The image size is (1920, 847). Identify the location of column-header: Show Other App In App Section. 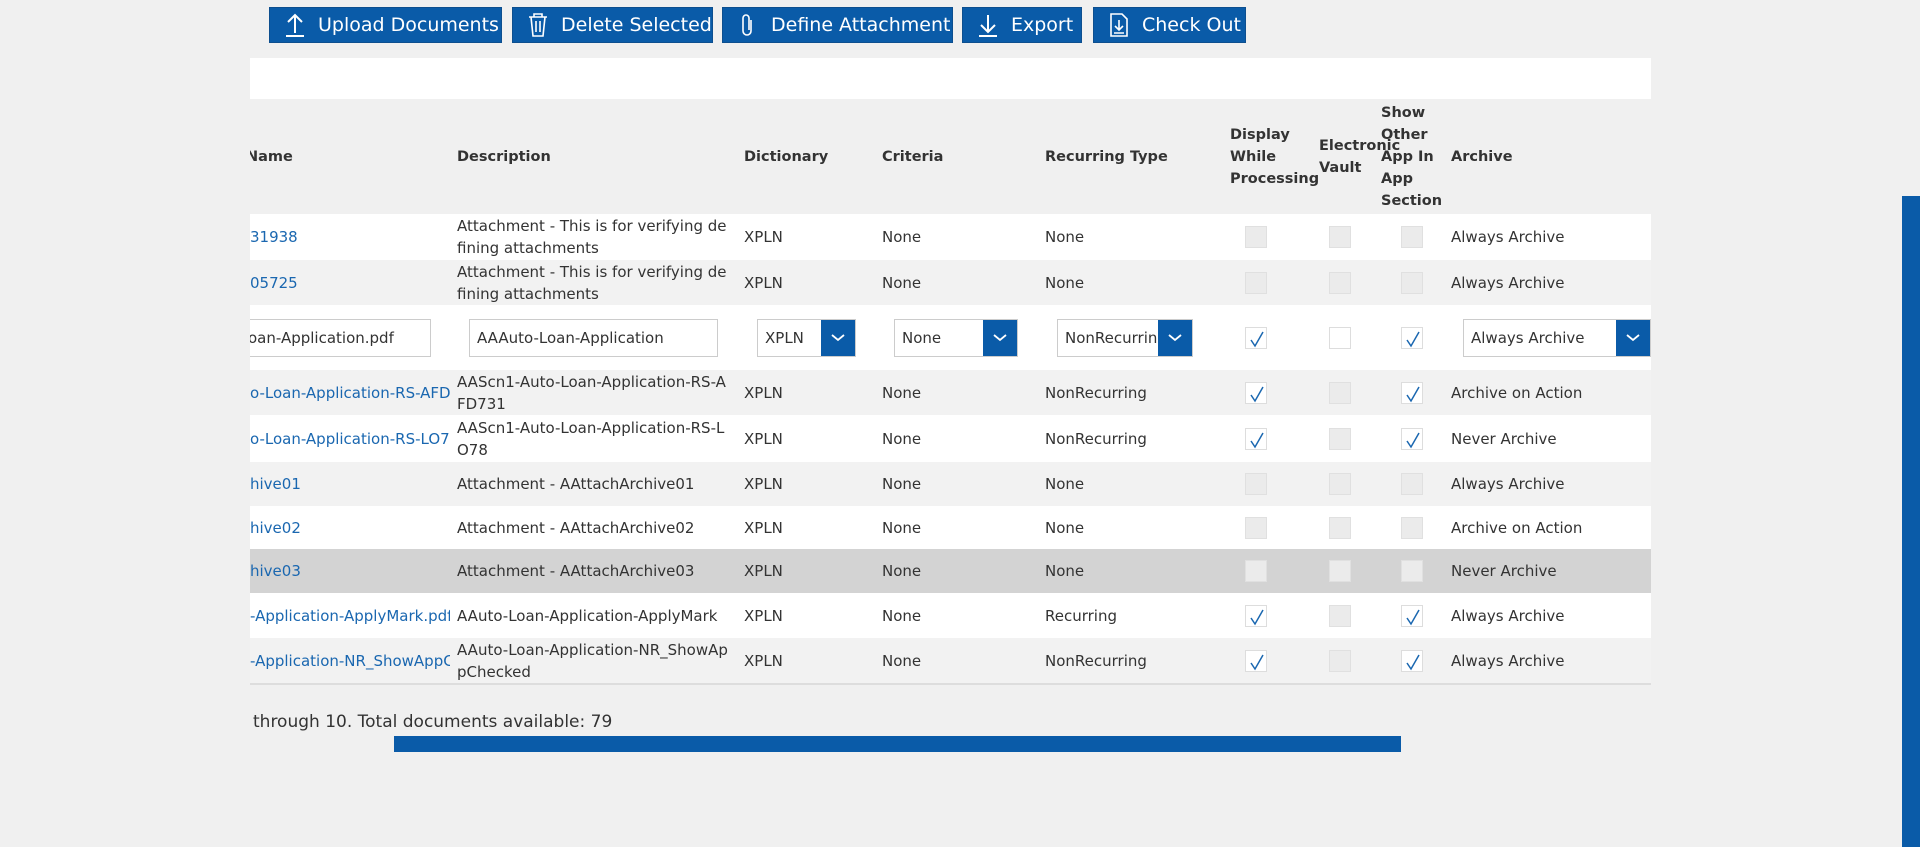
(1411, 157).